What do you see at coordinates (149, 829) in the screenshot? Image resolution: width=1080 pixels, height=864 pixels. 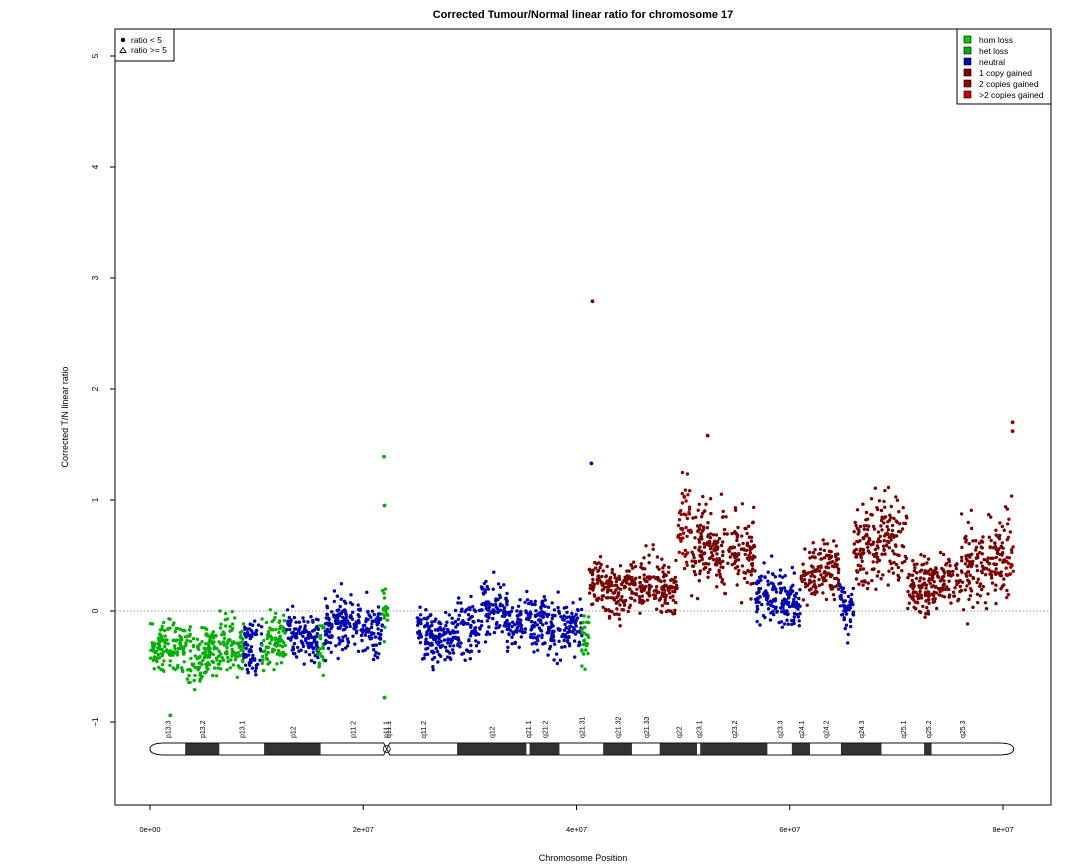 I see `x-tick-label: 0e+00` at bounding box center [149, 829].